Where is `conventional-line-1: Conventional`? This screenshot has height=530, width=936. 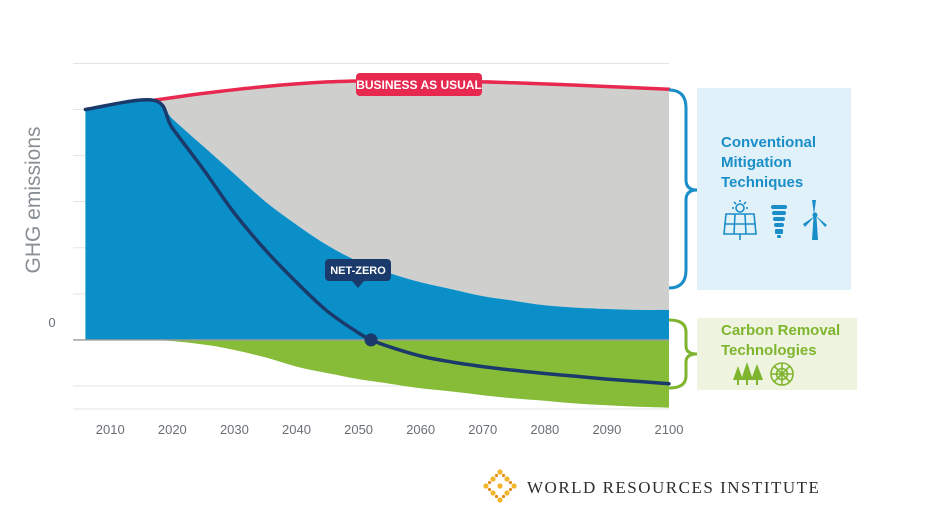 conventional-line-1: Conventional is located at coordinates (768, 142).